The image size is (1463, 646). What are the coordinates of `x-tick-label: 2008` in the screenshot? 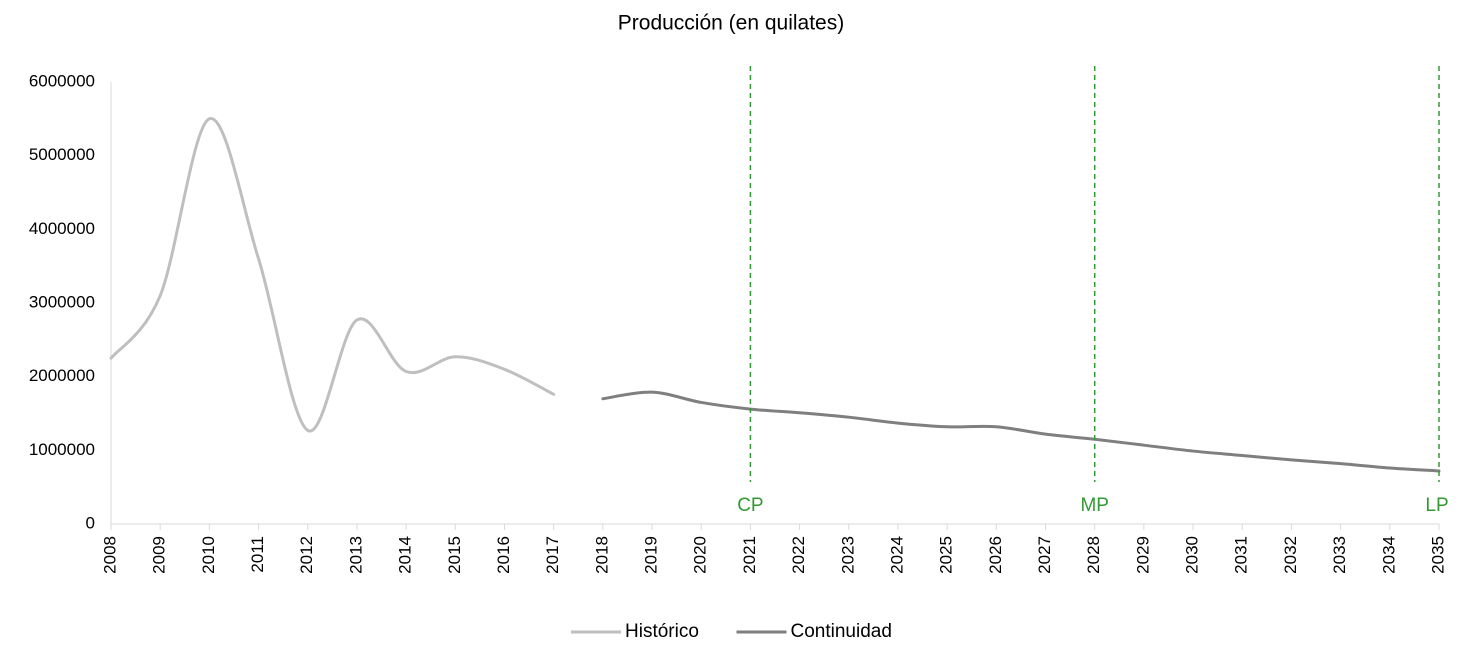 It's located at (109, 555).